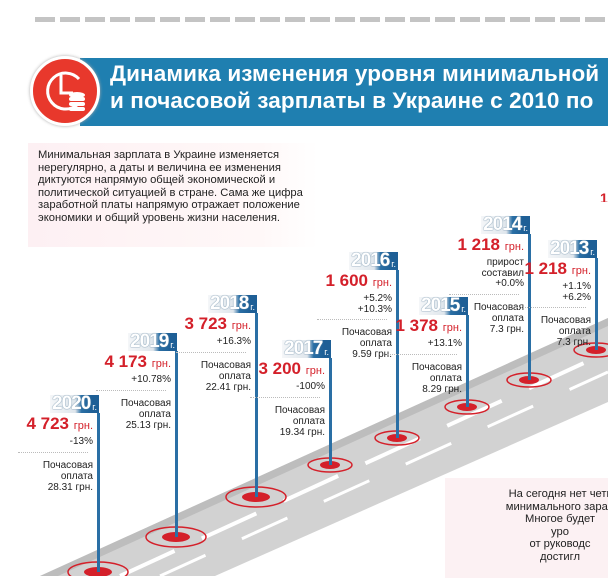 The image size is (608, 578). I want to click on change-percent: +5.2% +10.3%, so click(374, 304).